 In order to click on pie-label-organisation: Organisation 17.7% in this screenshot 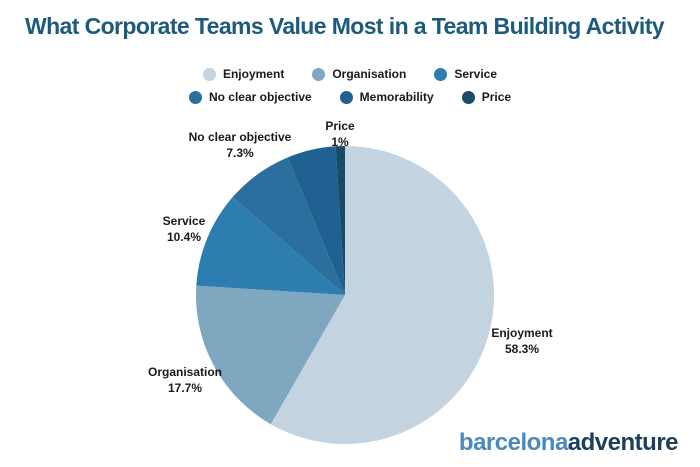, I will do `click(185, 380)`.